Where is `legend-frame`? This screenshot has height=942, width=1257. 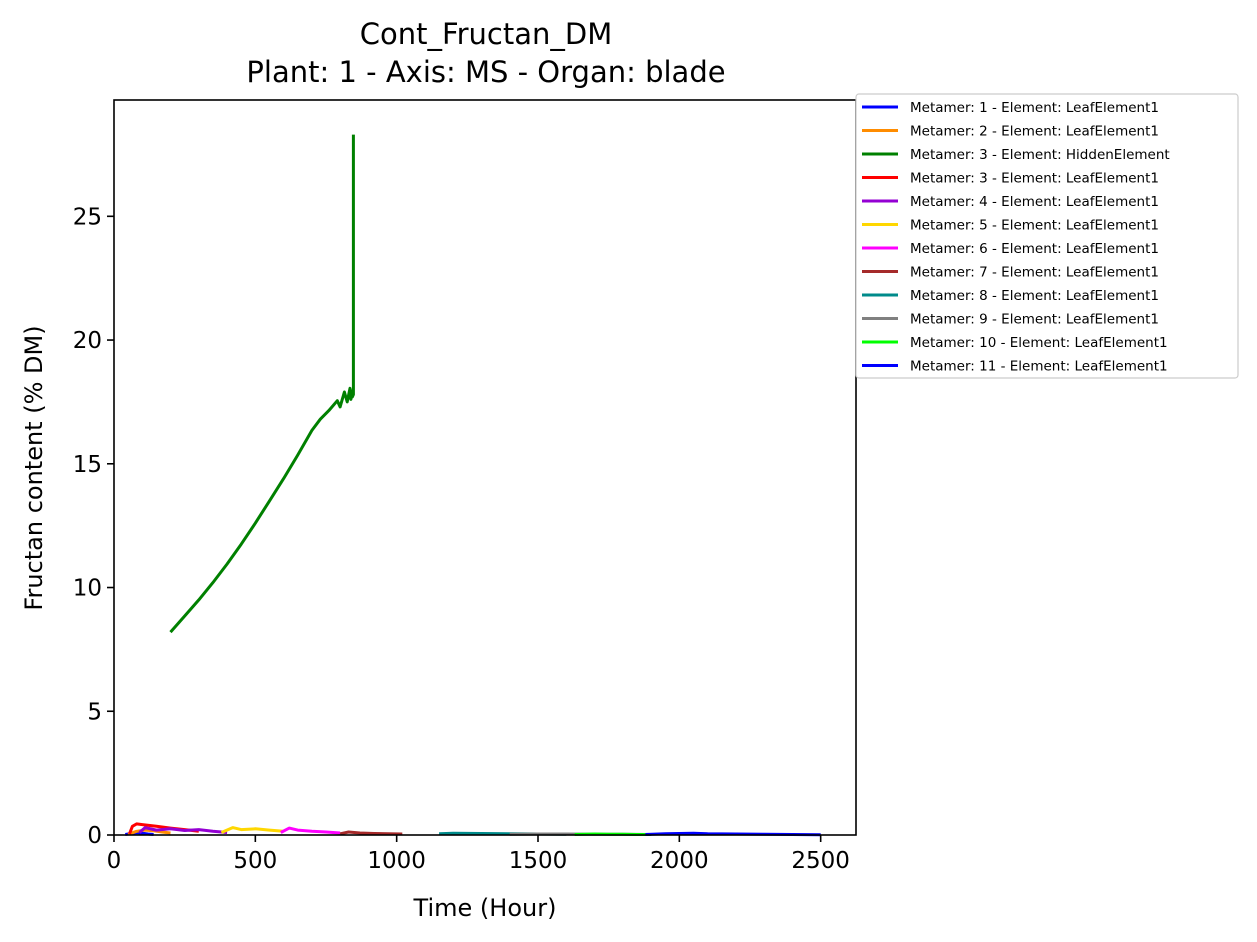
legend-frame is located at coordinates (1047, 236).